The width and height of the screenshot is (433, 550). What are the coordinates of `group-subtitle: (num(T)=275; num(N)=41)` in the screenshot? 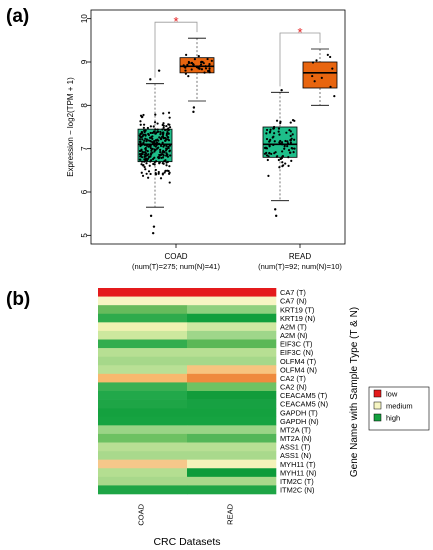 It's located at (176, 266).